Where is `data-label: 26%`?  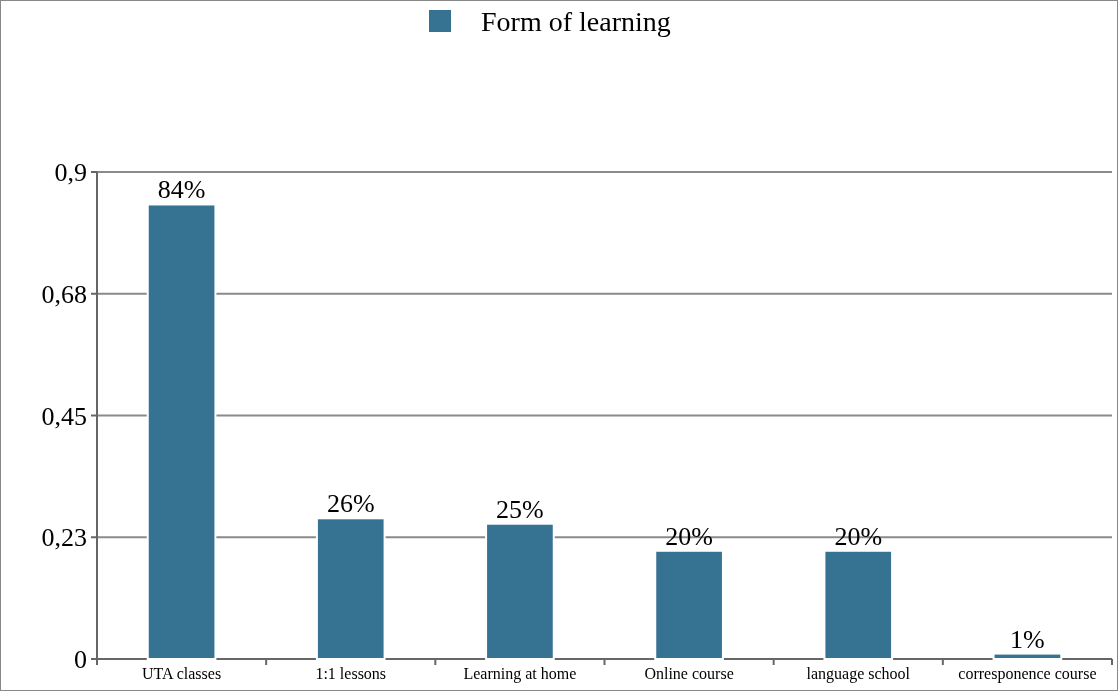 data-label: 26% is located at coordinates (350, 504).